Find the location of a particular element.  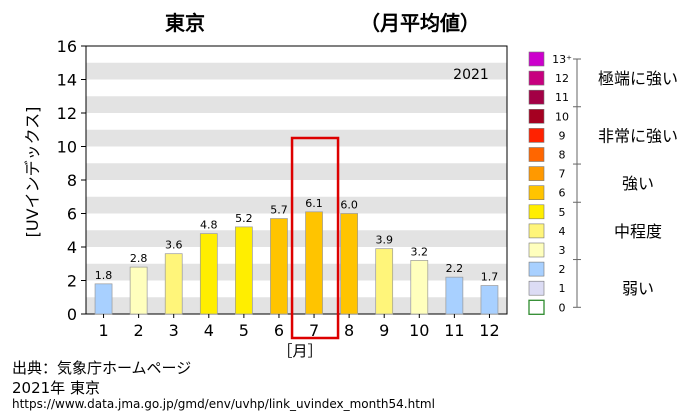

legend-category-label: 強い is located at coordinates (638, 183).